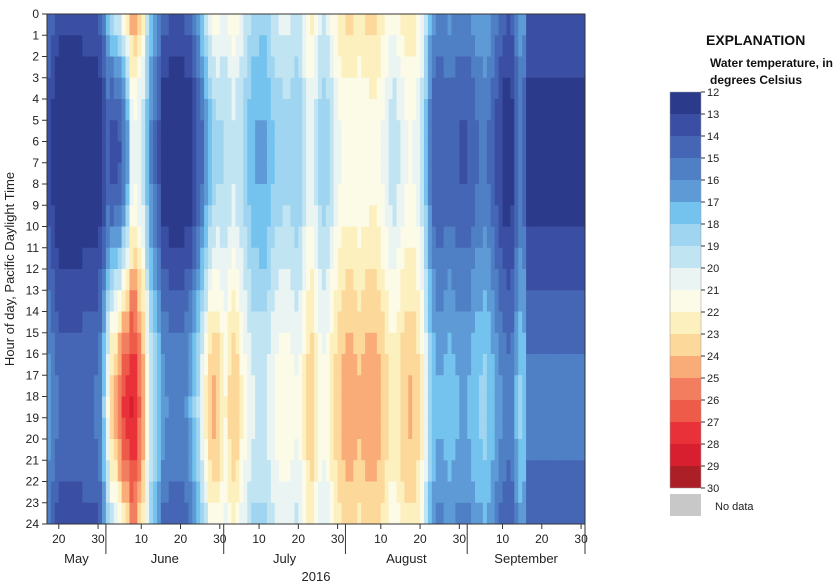  Describe the element at coordinates (35, 35) in the screenshot. I see `y-tick-label: 1` at that location.